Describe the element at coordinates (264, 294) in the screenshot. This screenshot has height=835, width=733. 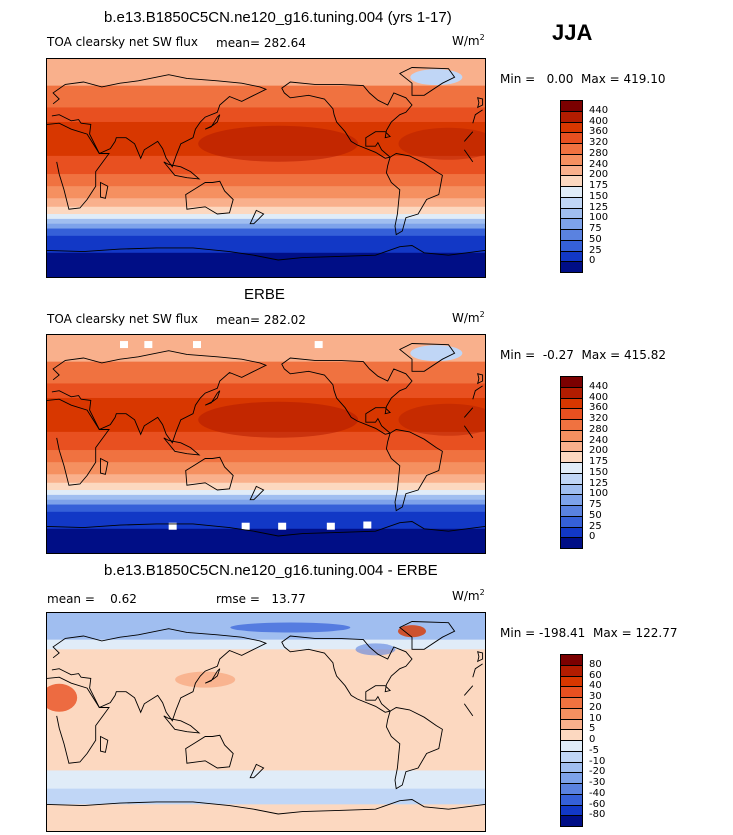
I see `panel-2-title: ERBE` at that location.